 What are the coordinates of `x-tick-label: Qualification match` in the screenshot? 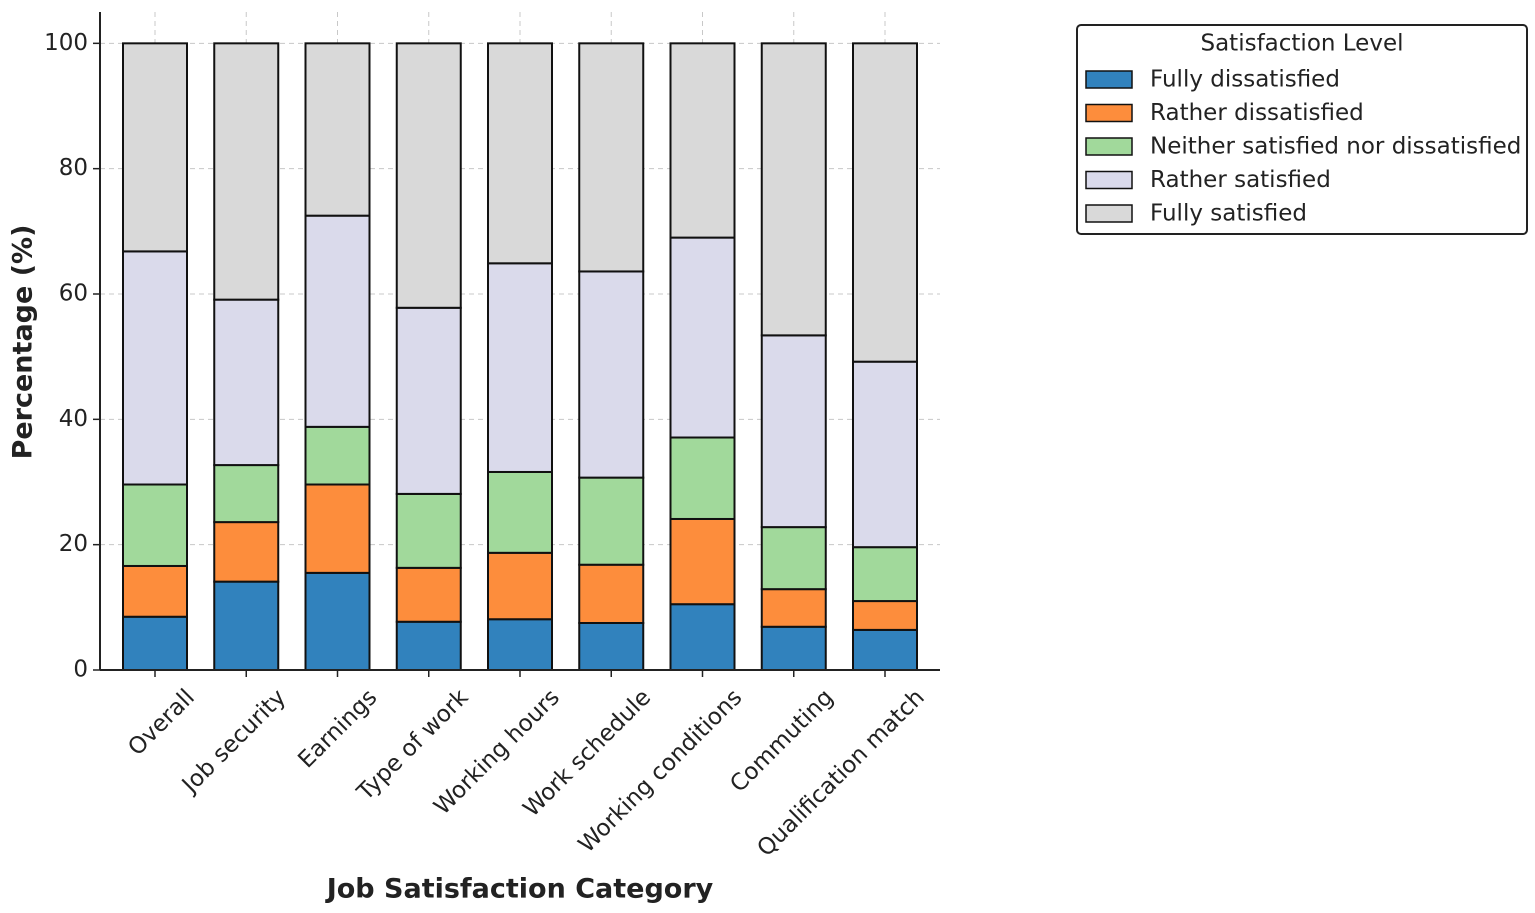 It's located at (840, 772).